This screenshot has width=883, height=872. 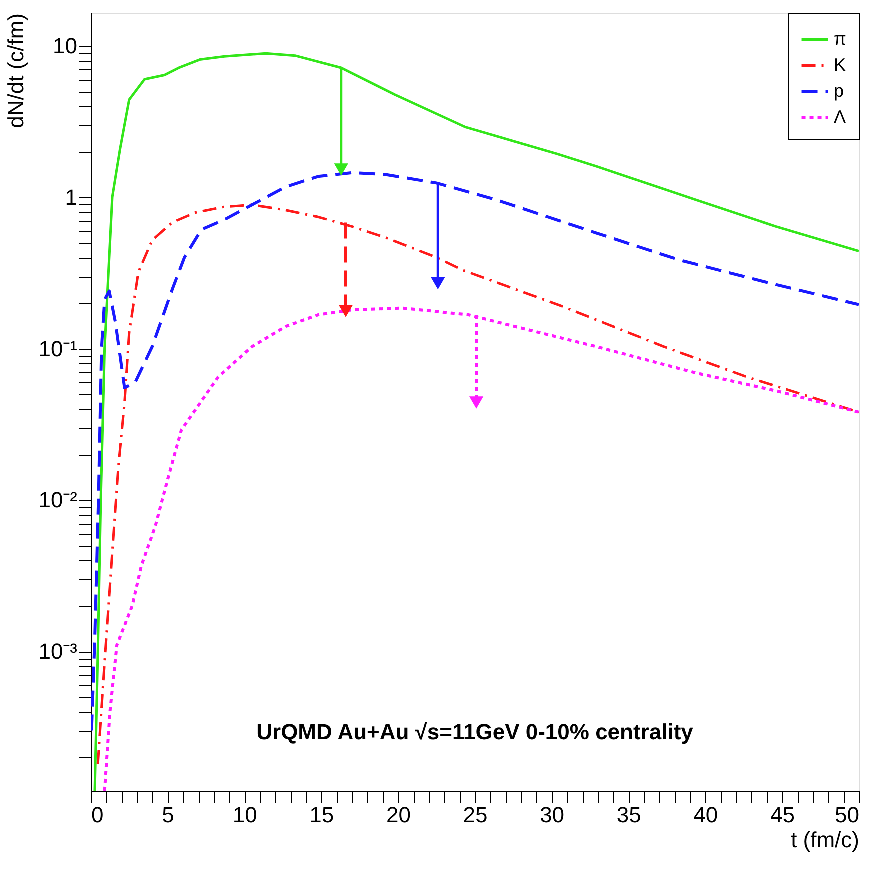 I want to click on y-tick-label: 10⁻¹, so click(x=58, y=349).